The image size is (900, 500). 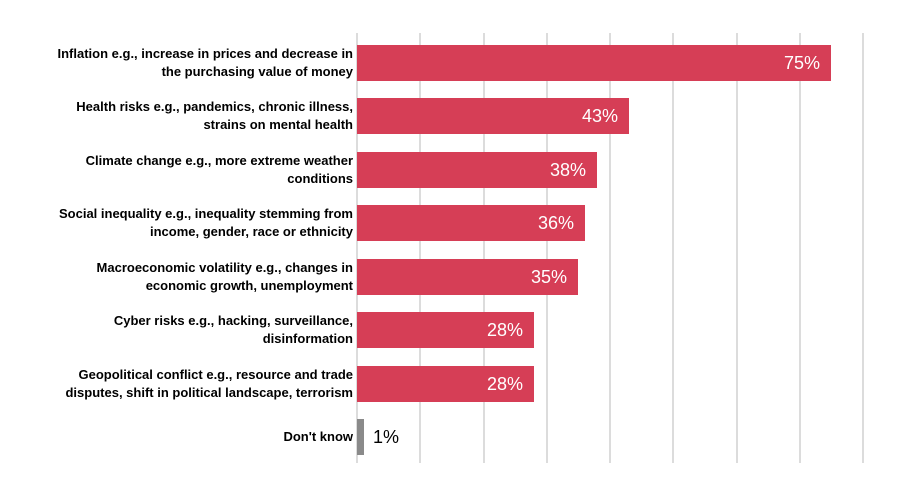 I want to click on bar: 35%, so click(x=467, y=276).